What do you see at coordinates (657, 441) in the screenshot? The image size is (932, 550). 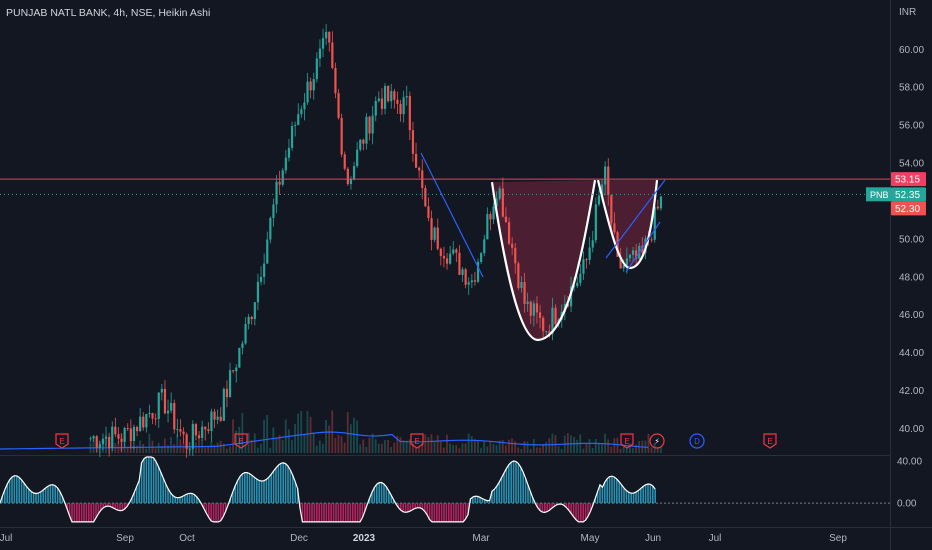 I see `split-marker-icon` at bounding box center [657, 441].